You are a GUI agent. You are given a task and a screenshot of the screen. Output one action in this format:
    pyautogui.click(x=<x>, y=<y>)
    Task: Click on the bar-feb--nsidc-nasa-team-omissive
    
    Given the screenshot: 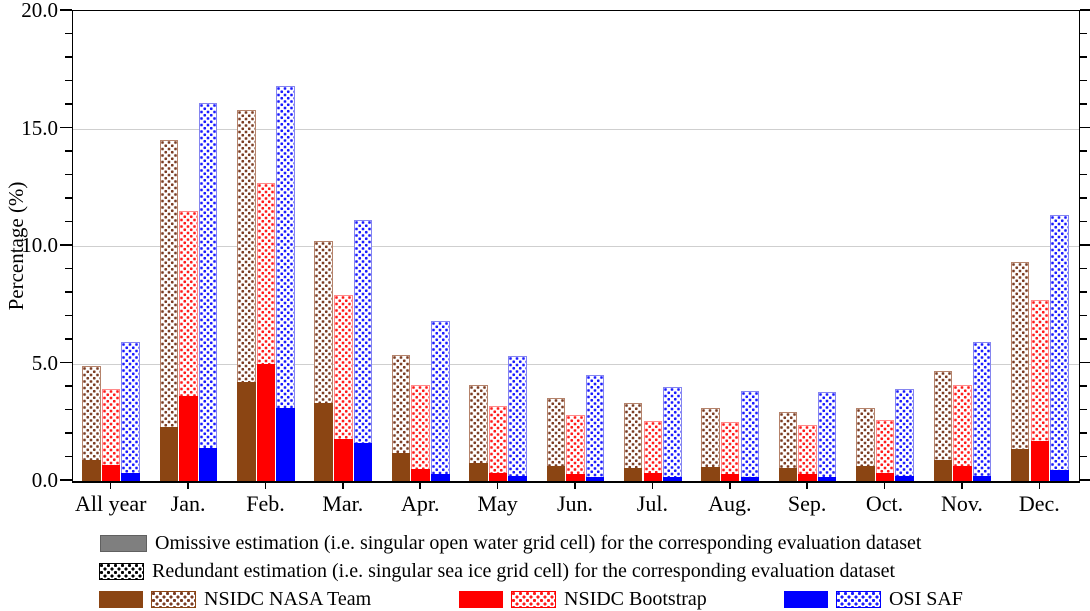 What is the action you would take?
    pyautogui.click(x=246, y=431)
    